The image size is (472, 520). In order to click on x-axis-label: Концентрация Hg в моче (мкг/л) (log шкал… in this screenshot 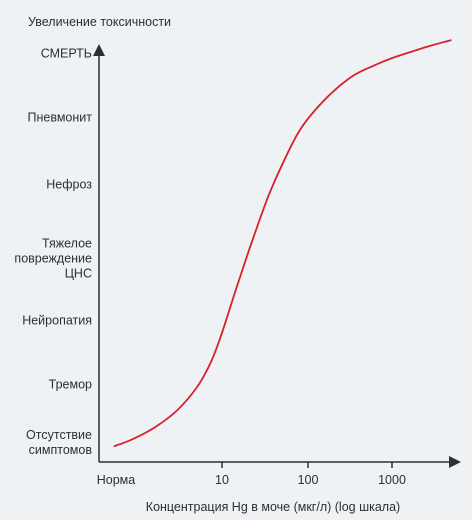, I will do `click(273, 507)`.